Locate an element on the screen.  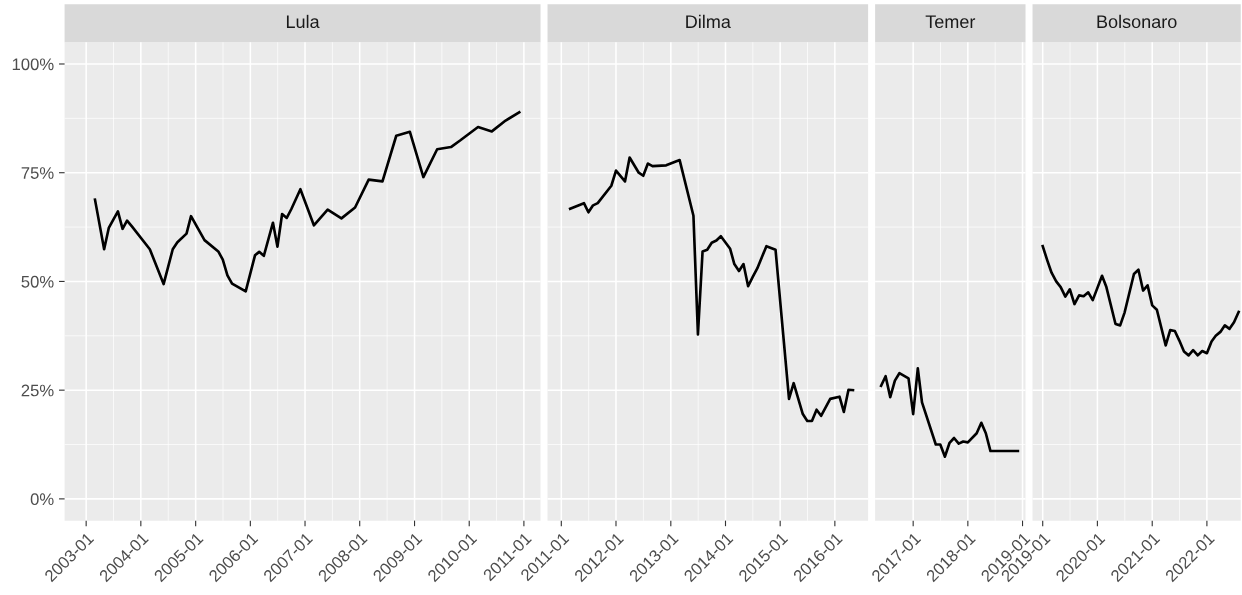
y-tick-label: 100% is located at coordinates (33, 64).